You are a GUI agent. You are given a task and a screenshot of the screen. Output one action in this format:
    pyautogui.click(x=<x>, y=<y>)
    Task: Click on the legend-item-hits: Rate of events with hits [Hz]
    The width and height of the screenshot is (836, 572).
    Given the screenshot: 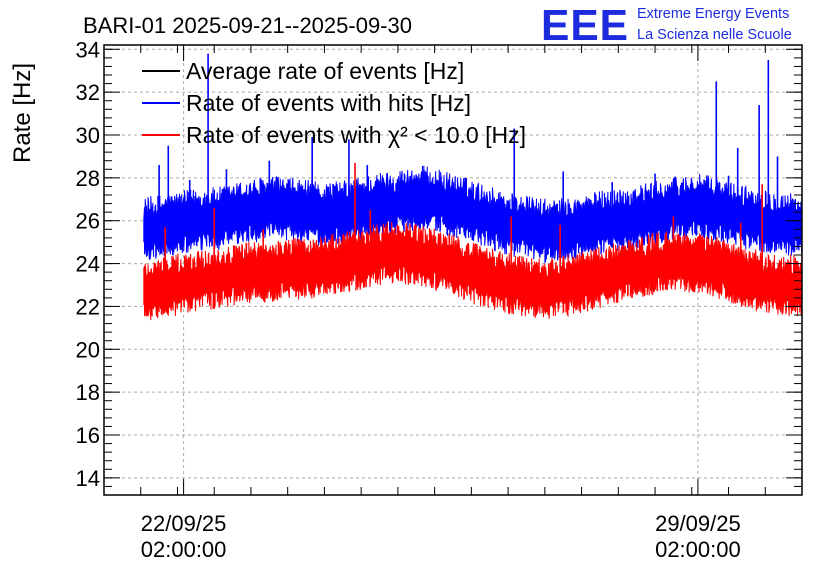 What is the action you would take?
    pyautogui.click(x=306, y=103)
    